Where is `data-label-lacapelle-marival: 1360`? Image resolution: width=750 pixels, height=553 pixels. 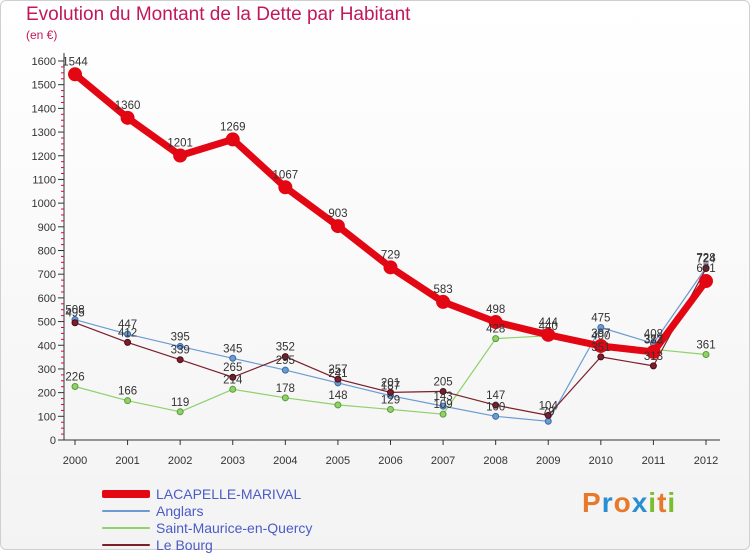
data-label-lacapelle-marival: 1360 is located at coordinates (128, 106).